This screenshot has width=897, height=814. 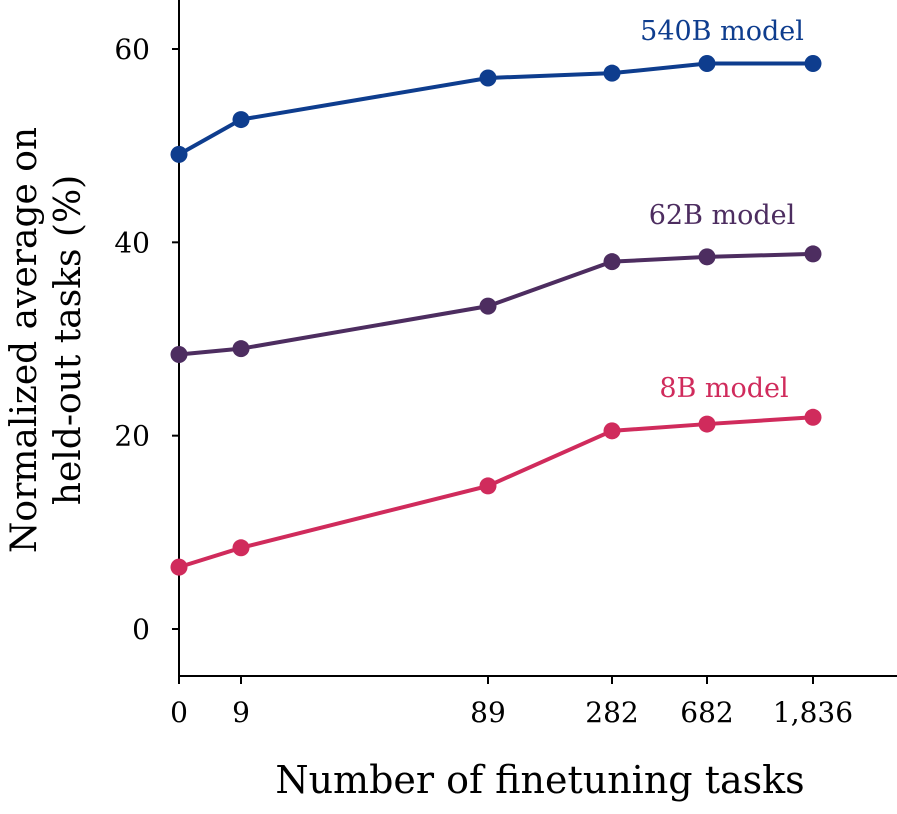 What do you see at coordinates (706, 712) in the screenshot?
I see `x-tick-label: 682` at bounding box center [706, 712].